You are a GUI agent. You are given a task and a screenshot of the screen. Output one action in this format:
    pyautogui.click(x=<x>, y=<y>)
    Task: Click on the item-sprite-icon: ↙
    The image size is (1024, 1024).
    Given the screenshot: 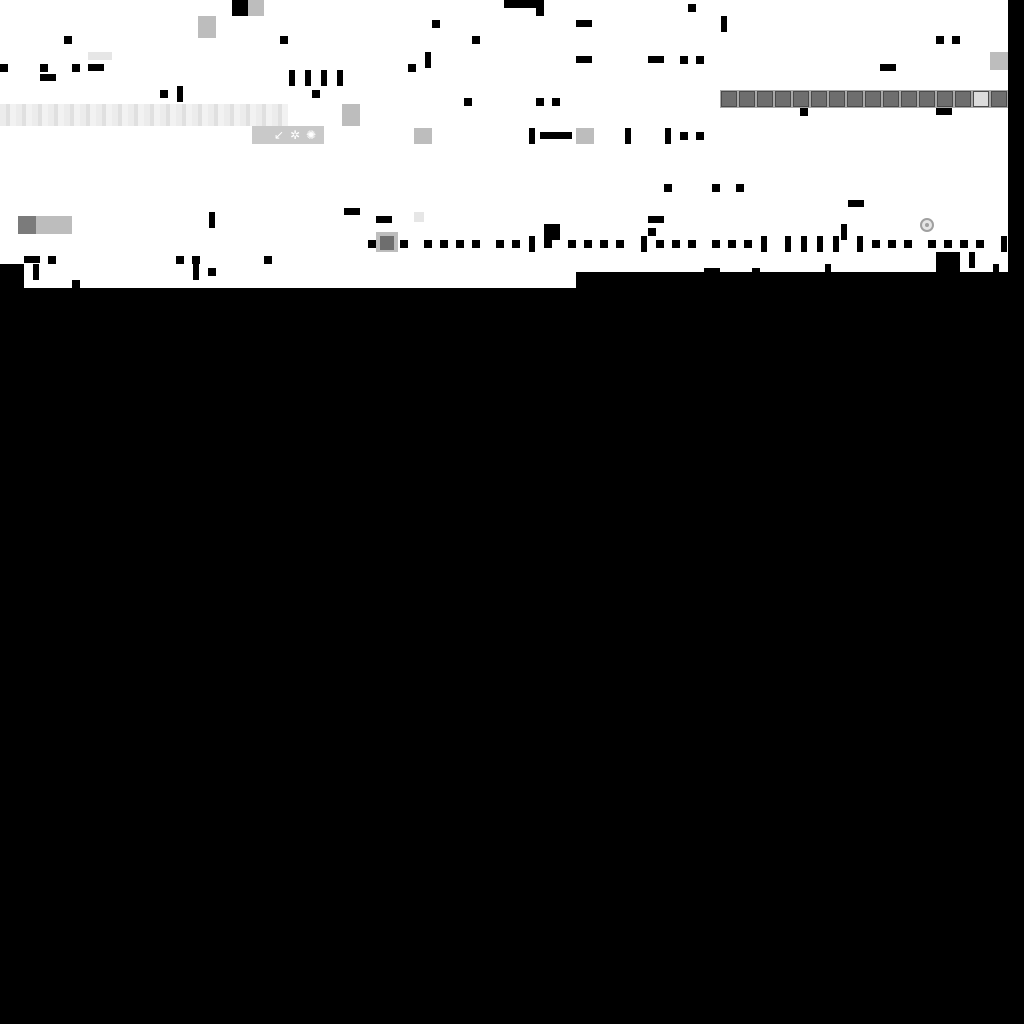 What is the action you would take?
    pyautogui.click(x=279, y=135)
    